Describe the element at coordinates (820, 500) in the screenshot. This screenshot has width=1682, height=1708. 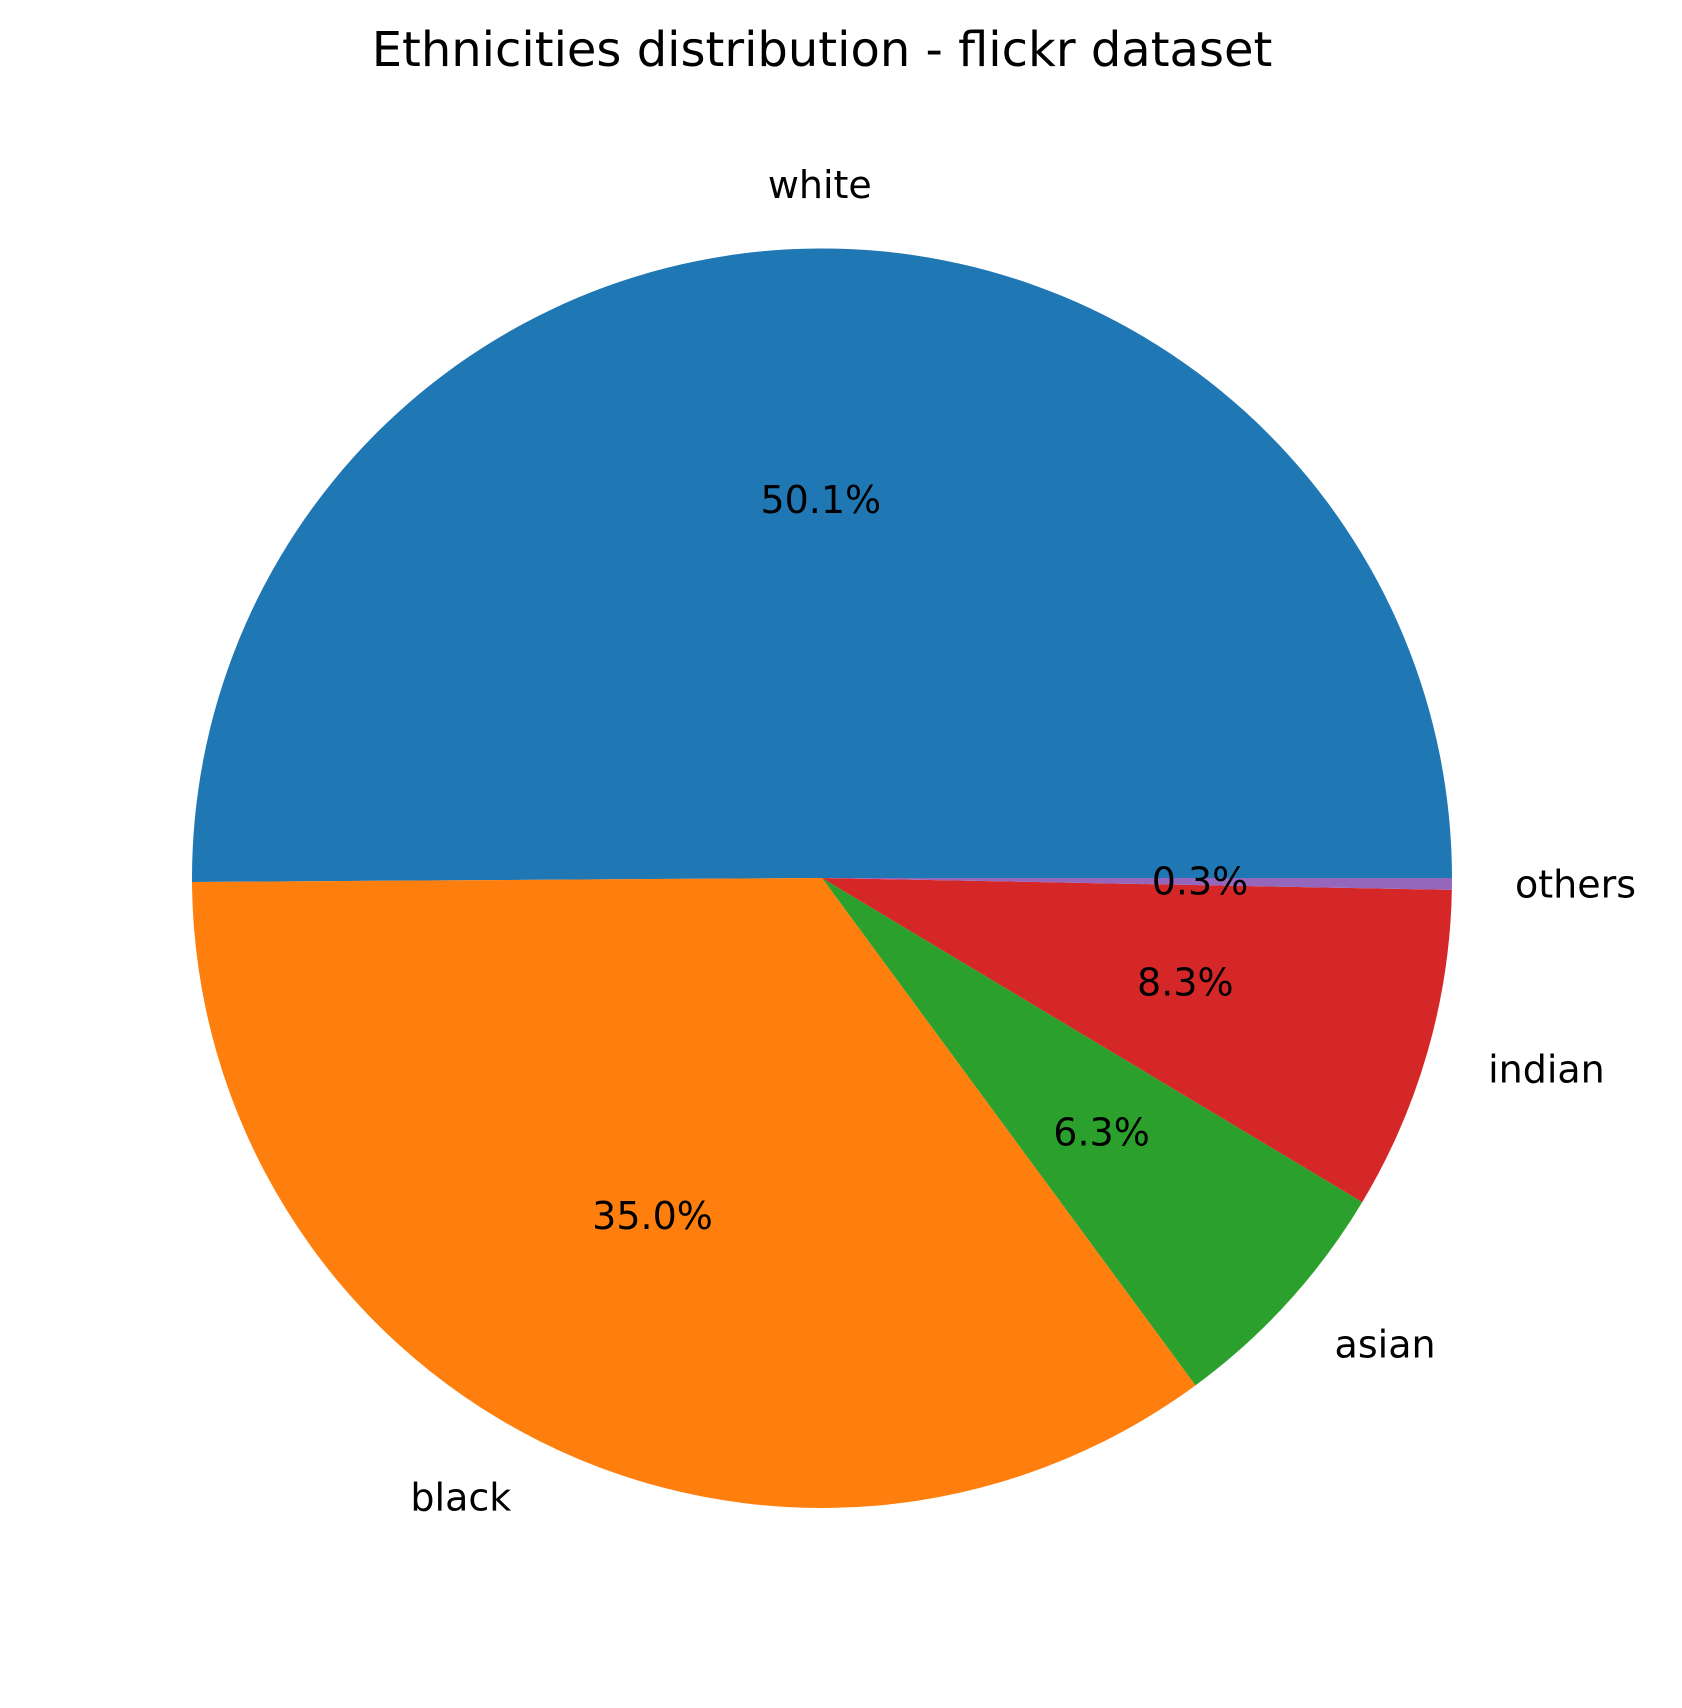
I see `pct-label-white: 50.1%` at that location.